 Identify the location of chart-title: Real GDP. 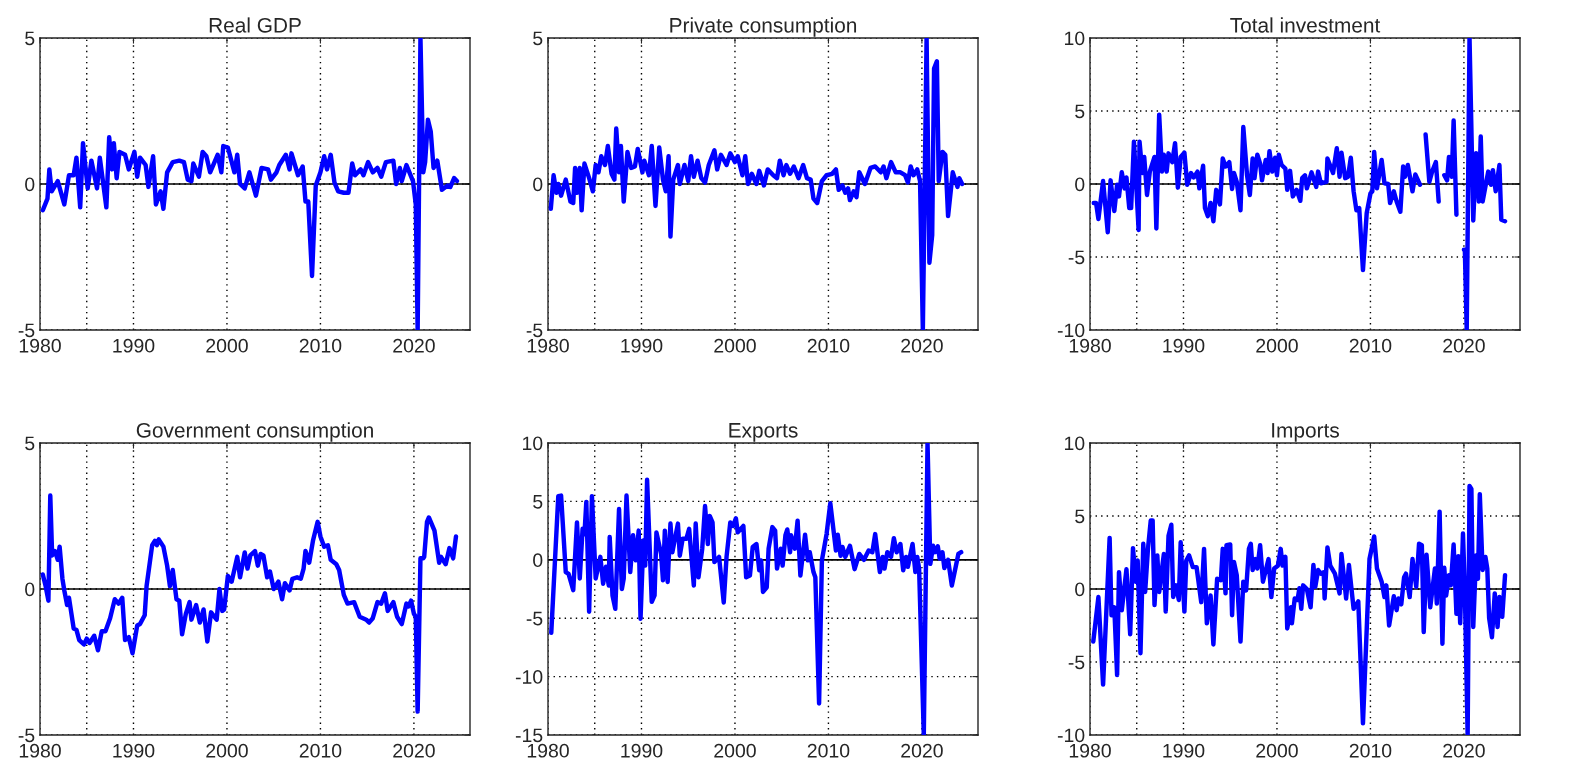
(255, 25).